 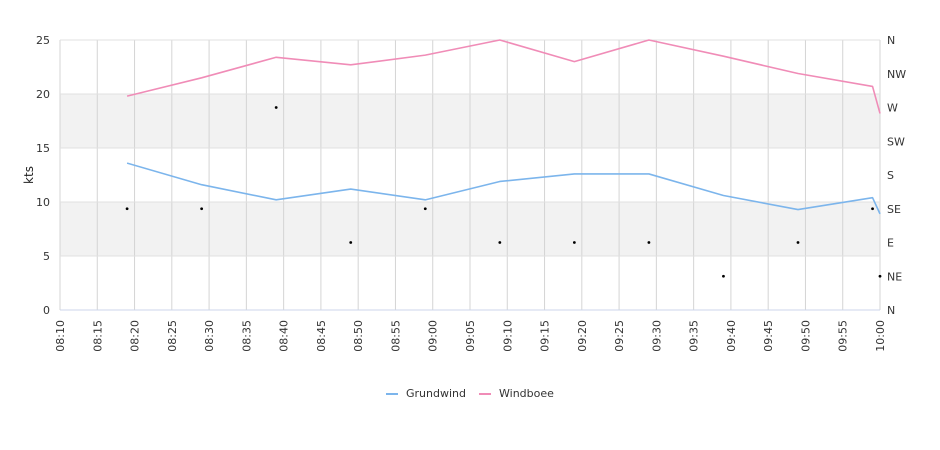 I want to click on right-tick-label: S, so click(x=890, y=175).